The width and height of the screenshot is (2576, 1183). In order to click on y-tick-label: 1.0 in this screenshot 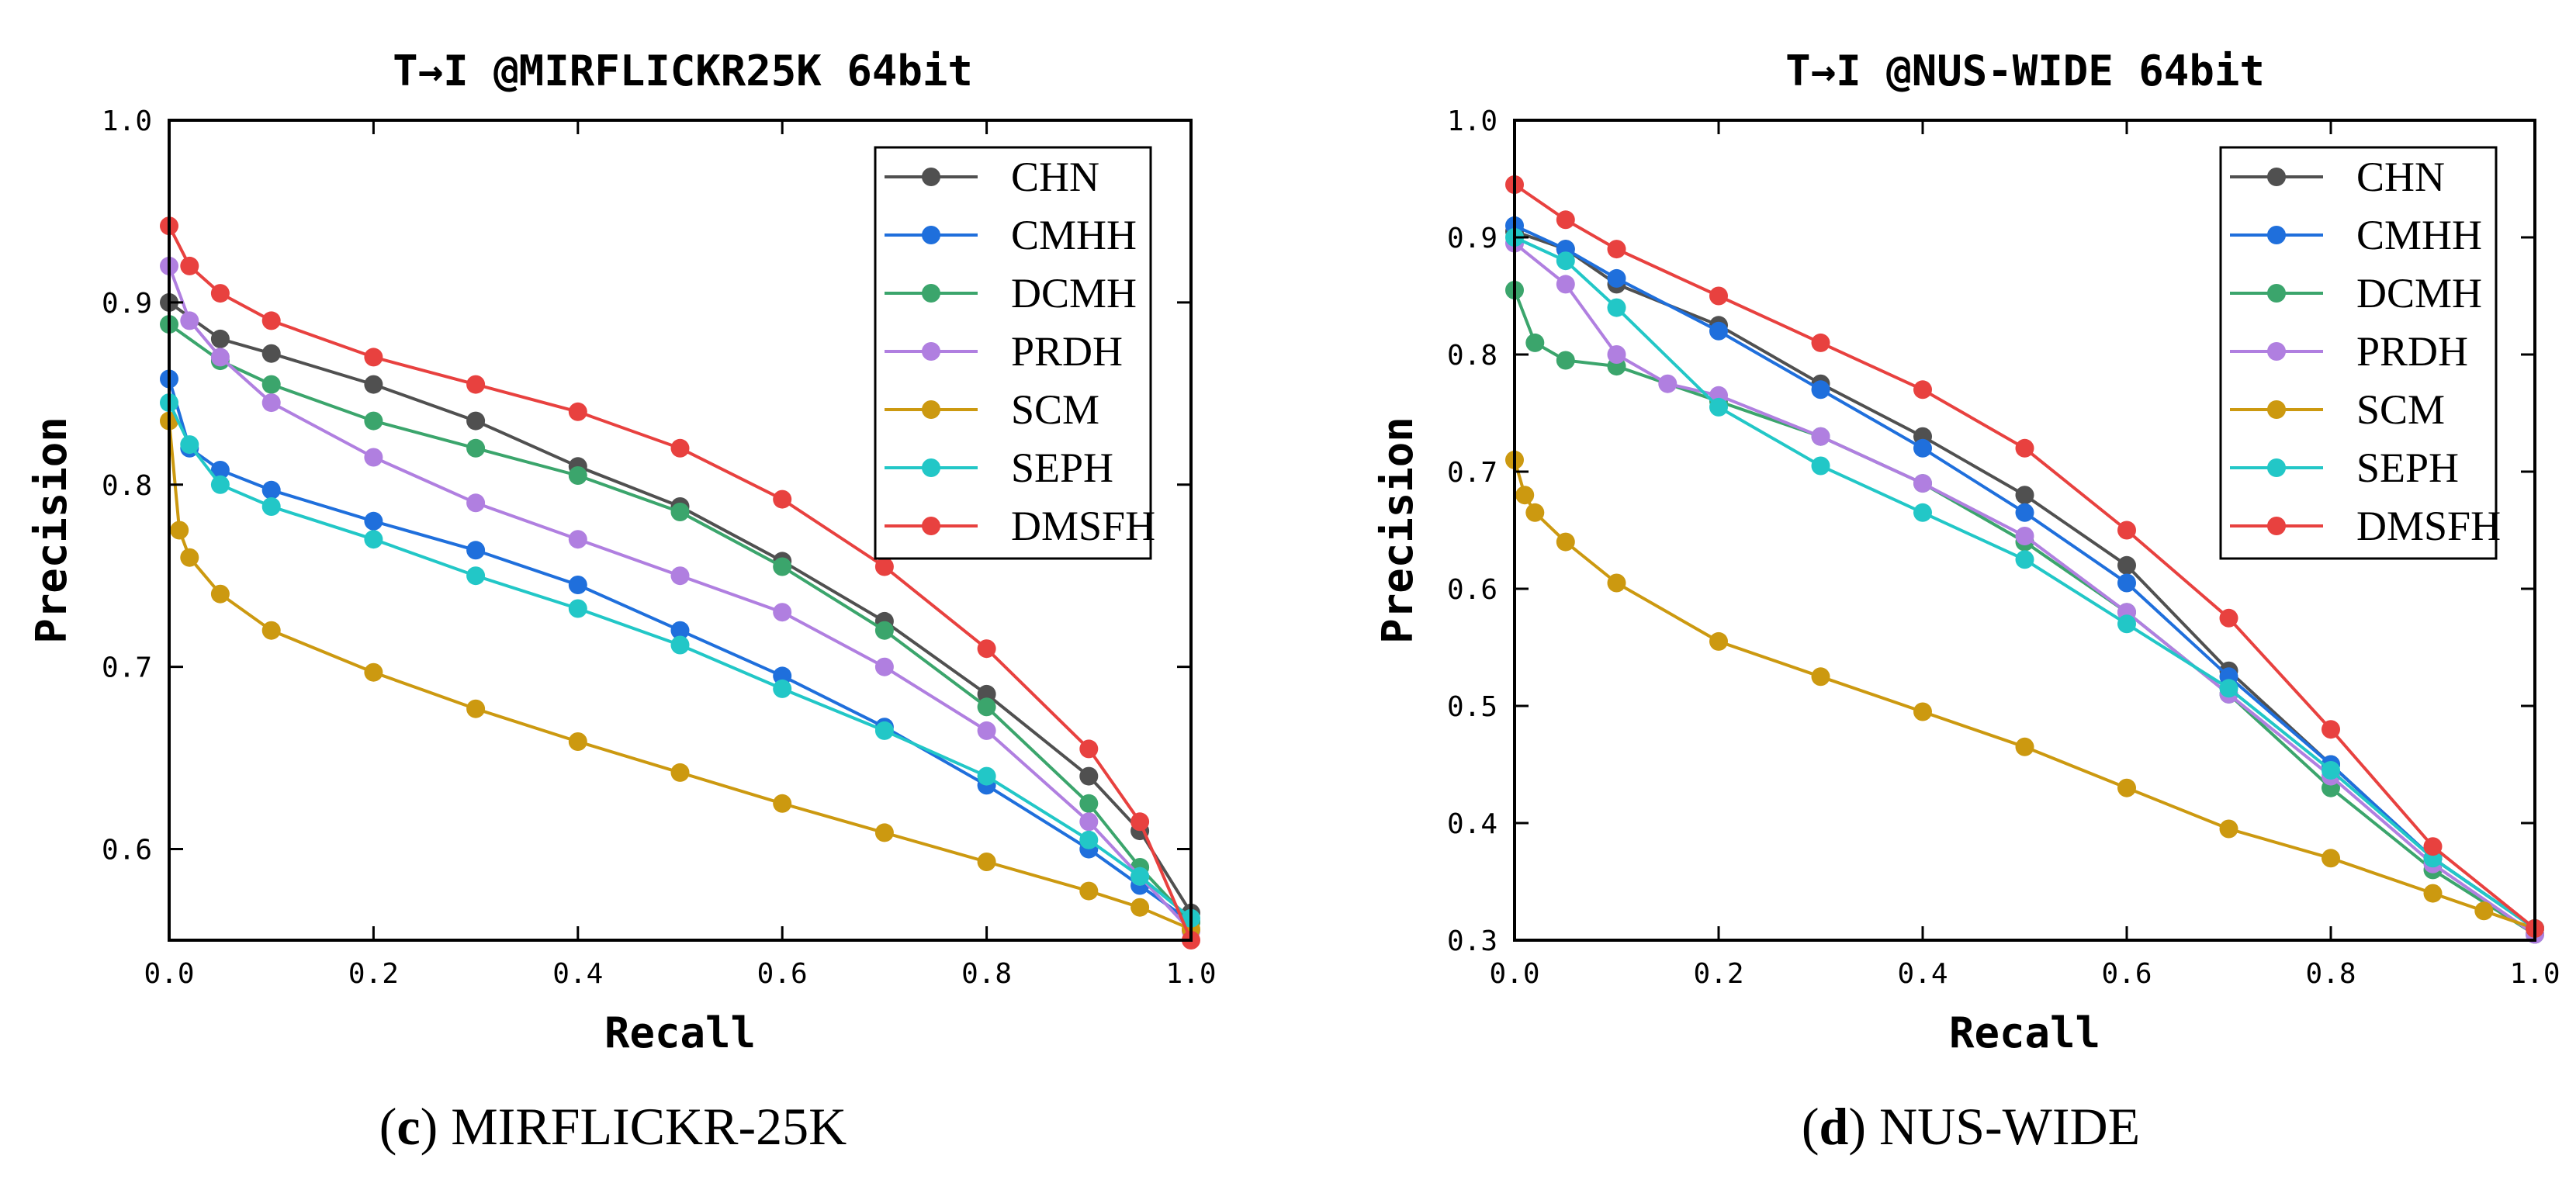, I will do `click(127, 121)`.